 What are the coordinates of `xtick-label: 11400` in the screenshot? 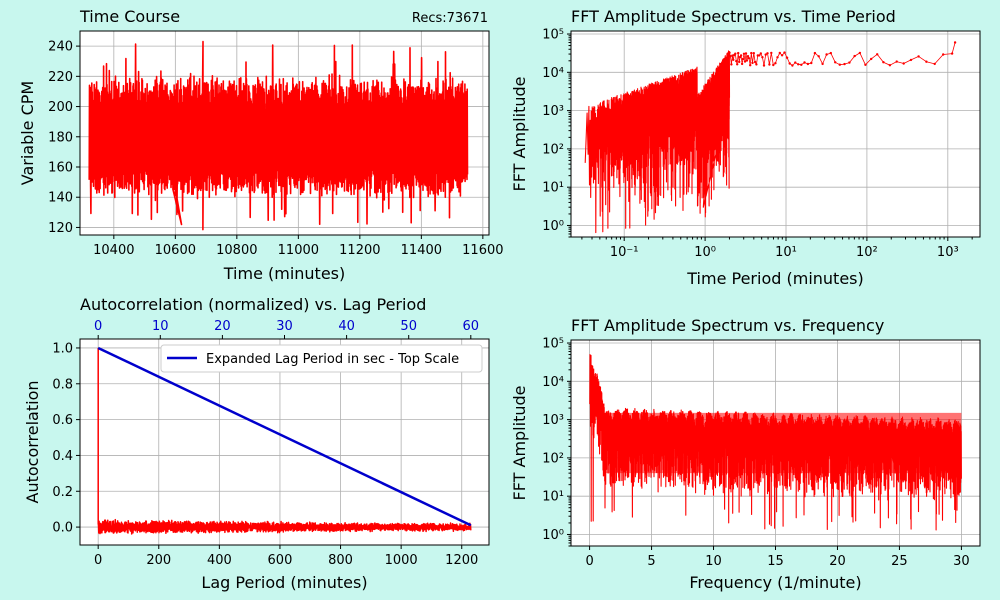 It's located at (421, 250).